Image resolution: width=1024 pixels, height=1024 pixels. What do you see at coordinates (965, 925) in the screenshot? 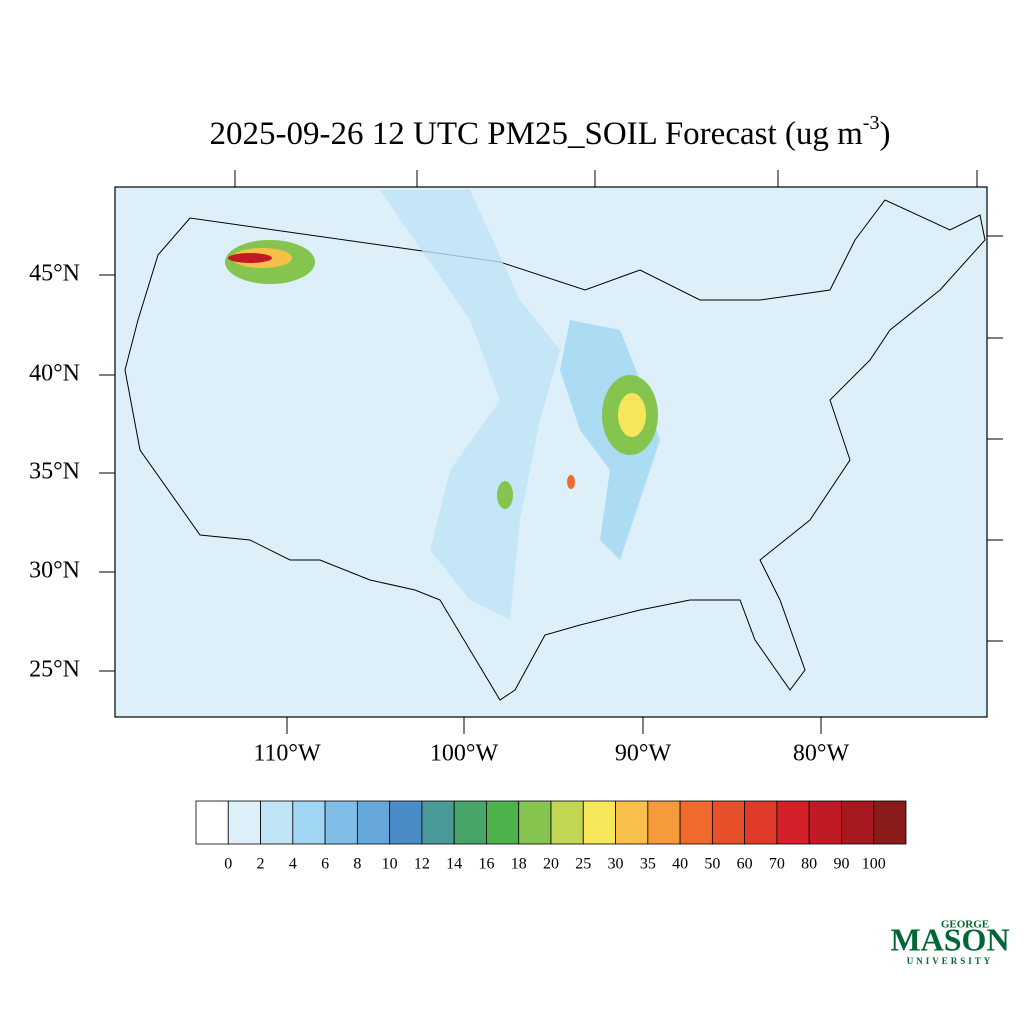
I see `logo-top: GEORGE` at bounding box center [965, 925].